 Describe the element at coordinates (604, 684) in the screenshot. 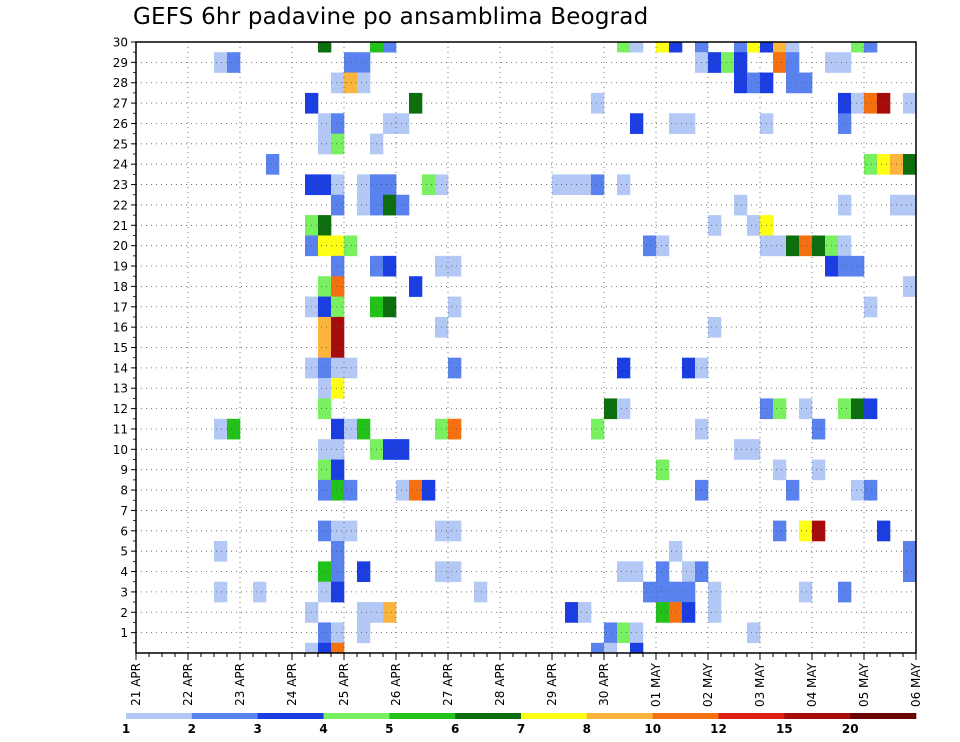

I see `x-tick-label: 30 APR` at that location.